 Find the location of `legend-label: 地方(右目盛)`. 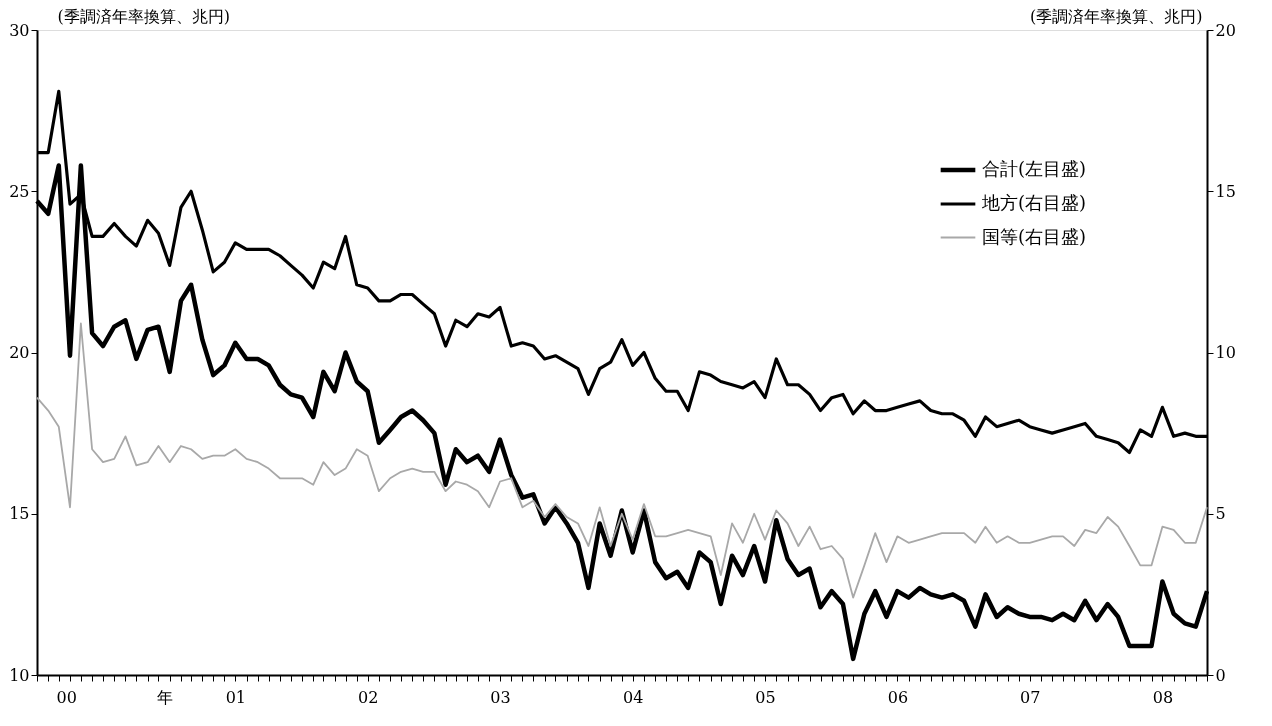

legend-label: 地方(右目盛) is located at coordinates (1034, 202).